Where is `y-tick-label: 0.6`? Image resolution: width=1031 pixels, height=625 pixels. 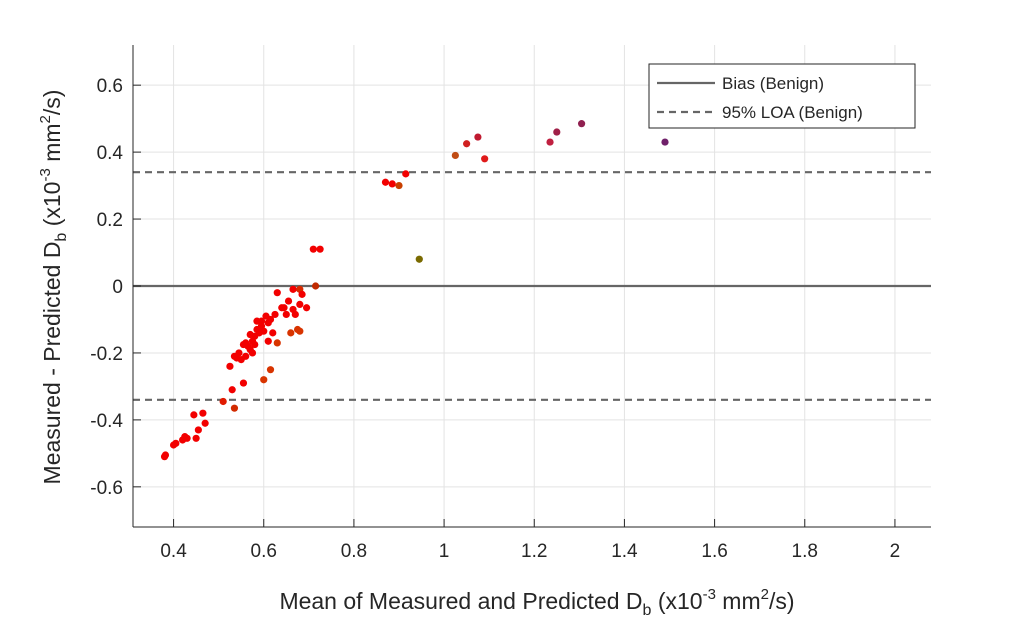 y-tick-label: 0.6 is located at coordinates (110, 86).